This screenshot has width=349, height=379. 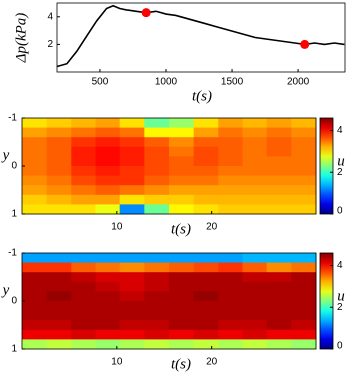 I want to click on x-tick-label: 500, so click(x=100, y=82).